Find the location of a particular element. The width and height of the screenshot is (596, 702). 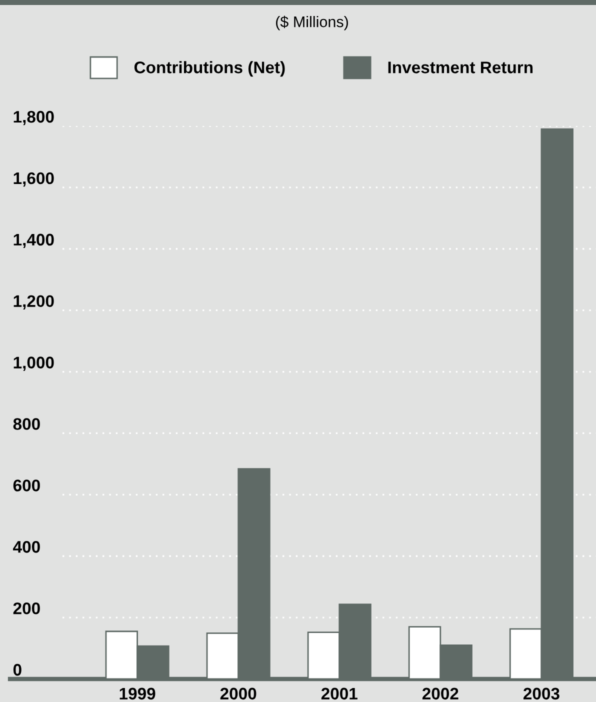

y-tick-label: 1,000 is located at coordinates (34, 363).